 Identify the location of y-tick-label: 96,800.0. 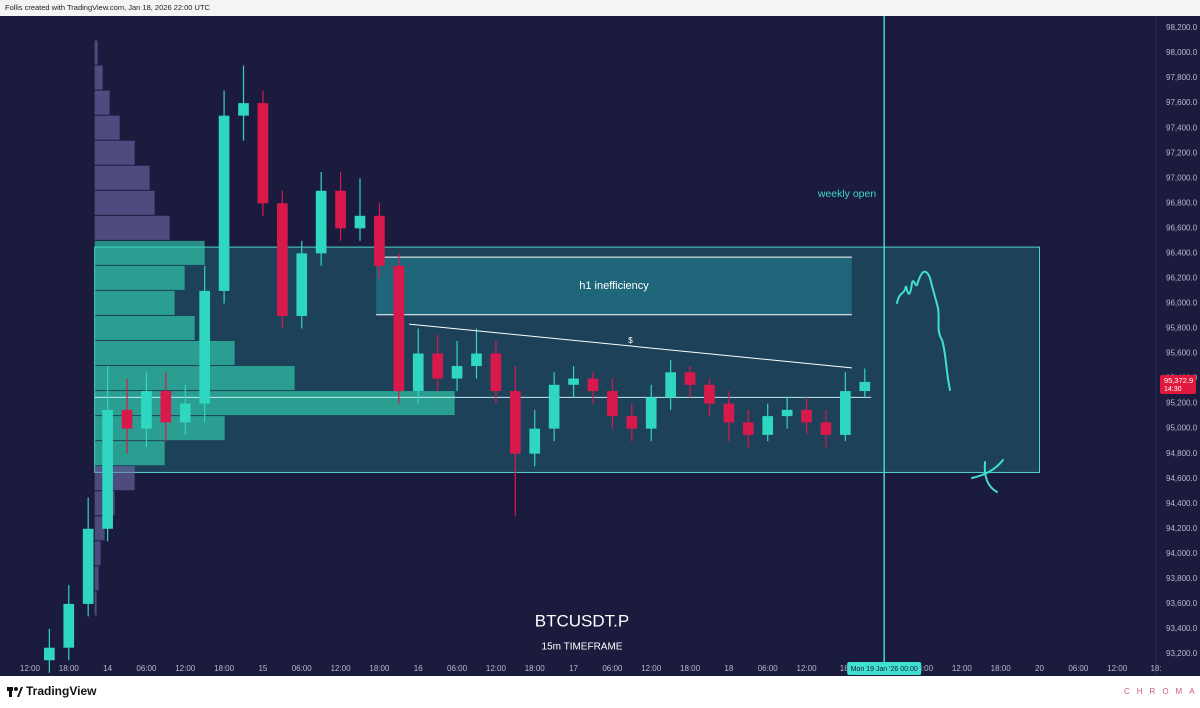
(1182, 202).